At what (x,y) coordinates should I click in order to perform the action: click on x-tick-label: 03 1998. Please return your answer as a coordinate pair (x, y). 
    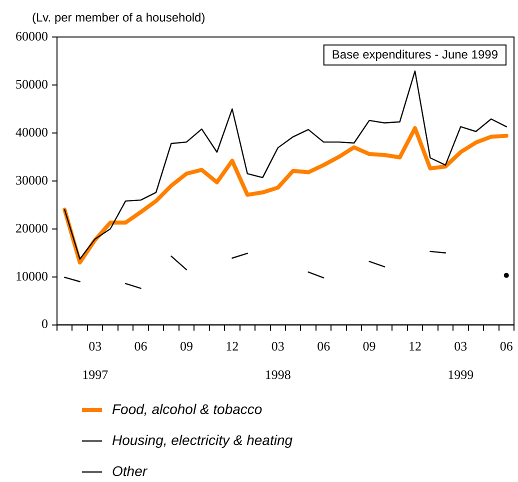
    Looking at the image, I should click on (277, 360).